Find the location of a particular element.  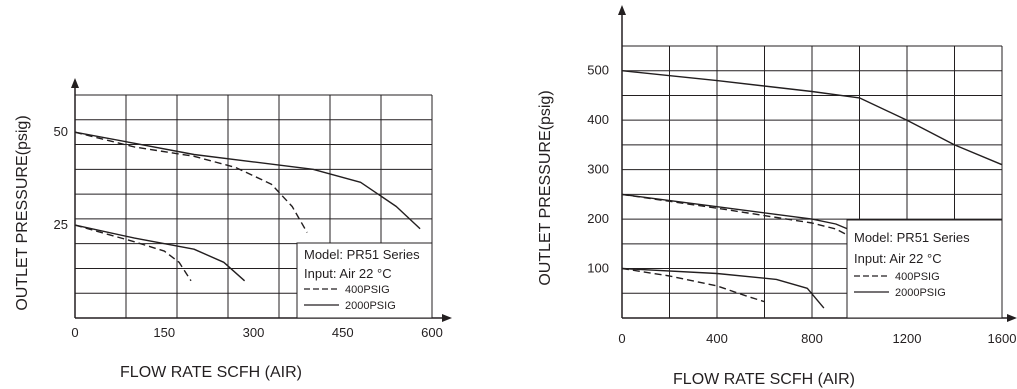

series-line-middle-2000psig is located at coordinates (745, 217).